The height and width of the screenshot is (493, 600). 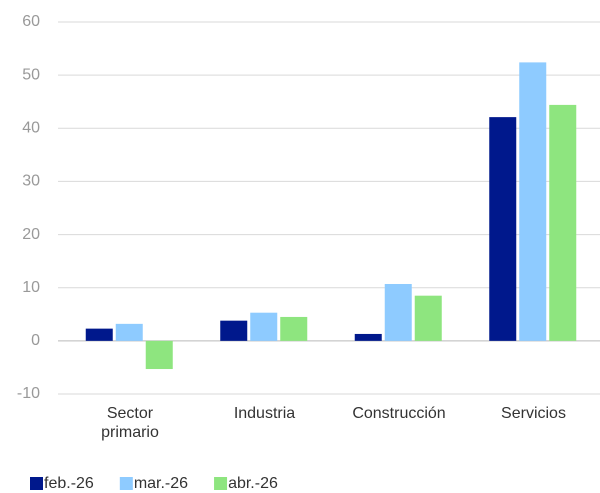 I want to click on y-tick-label: 50, so click(x=31, y=74).